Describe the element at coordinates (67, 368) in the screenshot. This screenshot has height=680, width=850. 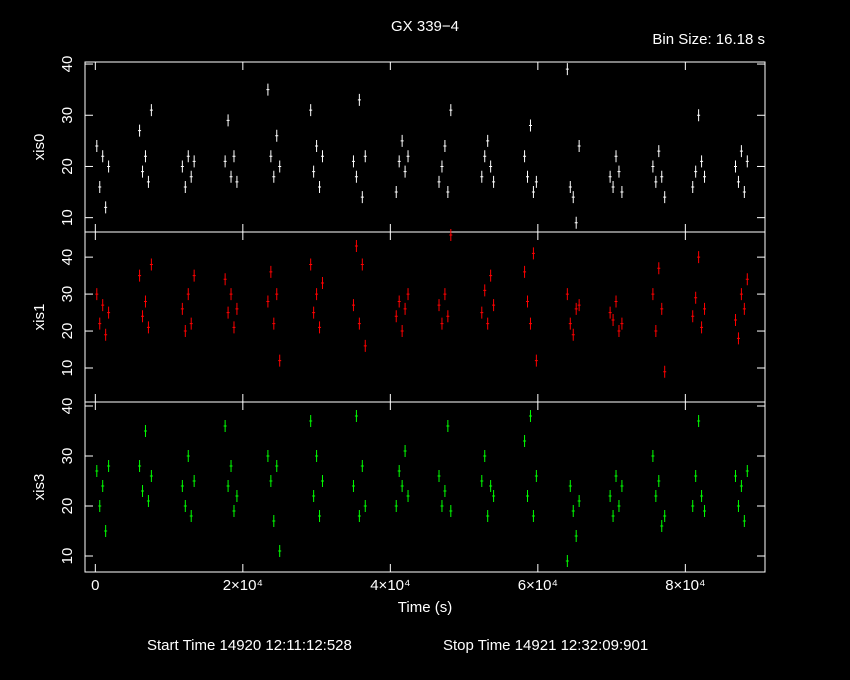
I see `y-tick-label: 10` at that location.